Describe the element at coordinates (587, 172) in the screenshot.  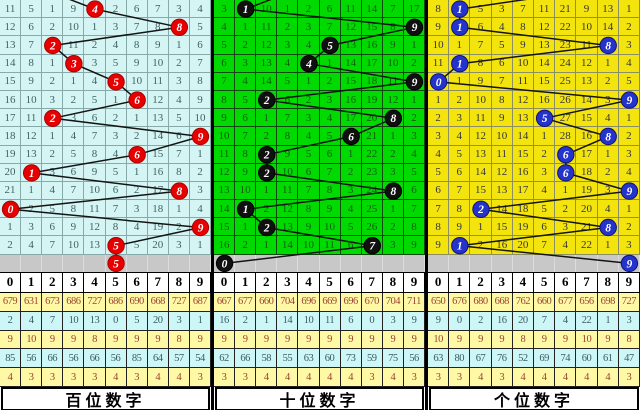
I see `omission-cell: 18` at that location.